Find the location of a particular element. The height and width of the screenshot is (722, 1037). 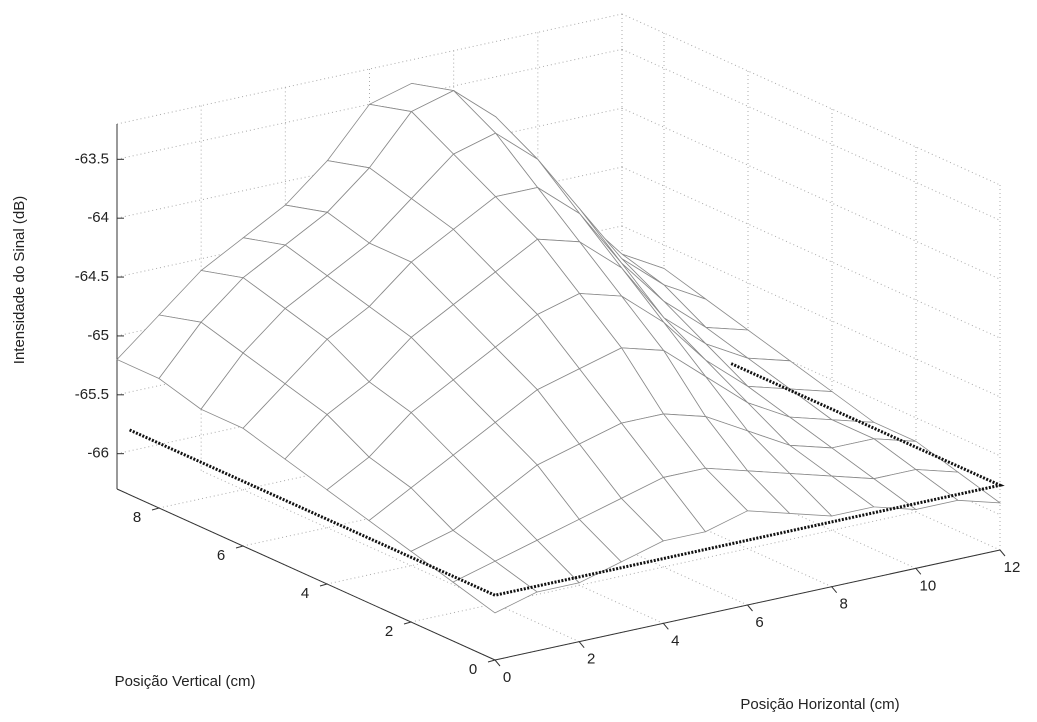

y-axis-title: Posição Vertical (cm) is located at coordinates (185, 681).